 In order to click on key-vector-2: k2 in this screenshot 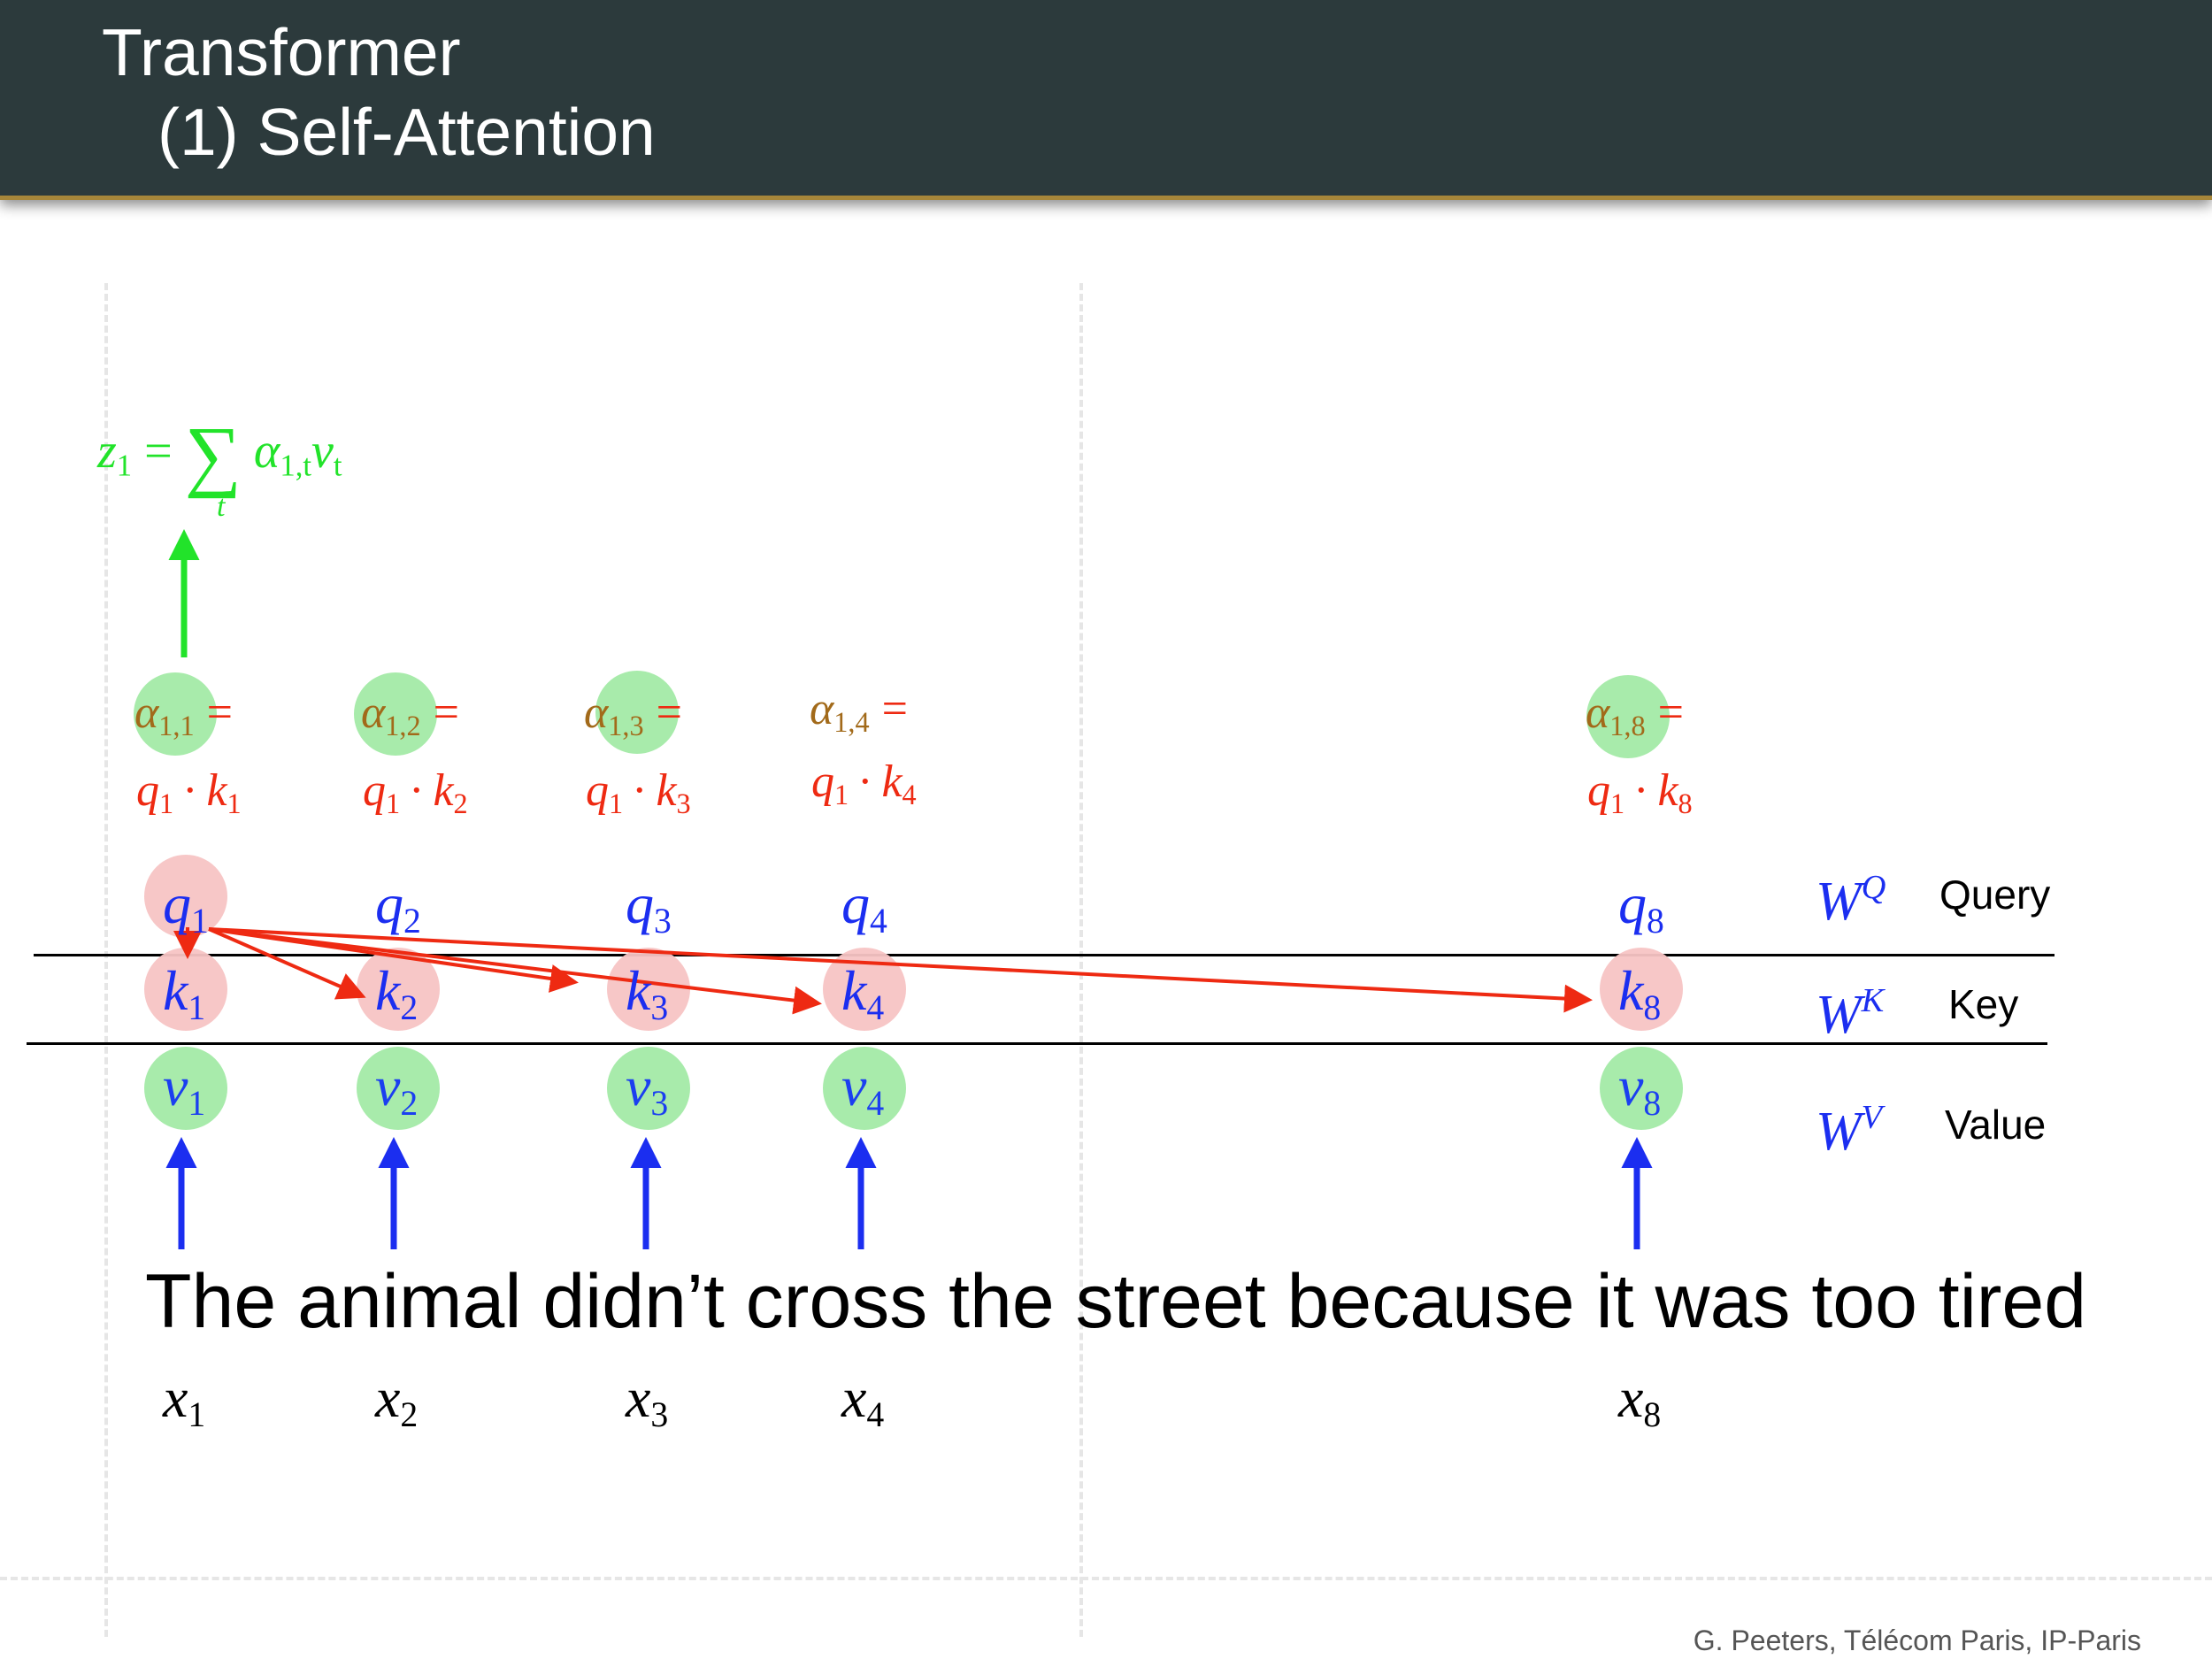, I will do `click(397, 995)`.